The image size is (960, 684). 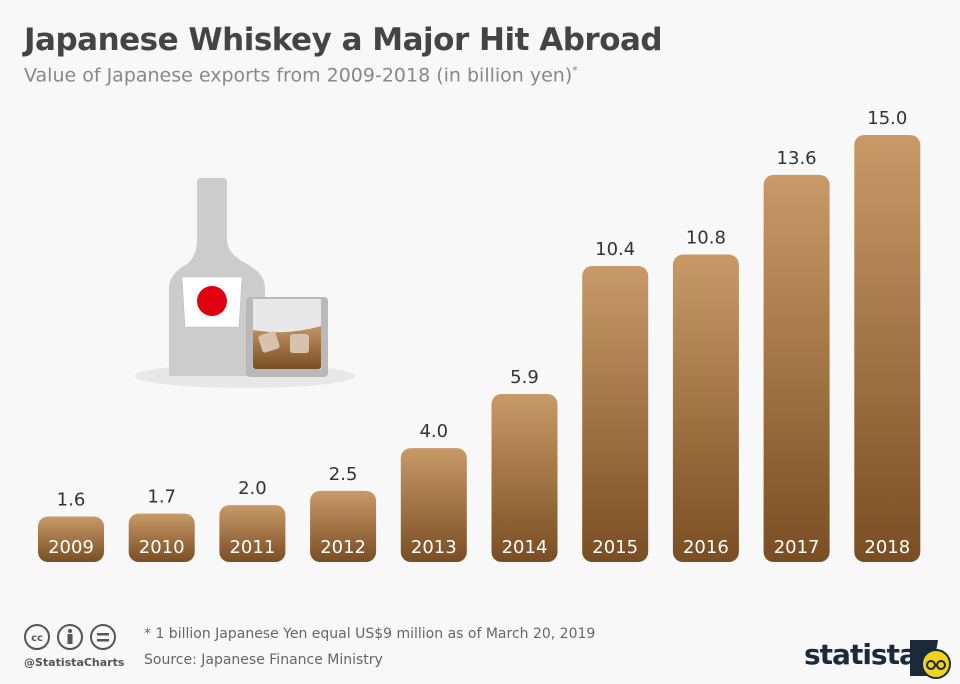 What do you see at coordinates (343, 40) in the screenshot?
I see `chart-title: Japanese Whiskey a Major Hit Abroad` at bounding box center [343, 40].